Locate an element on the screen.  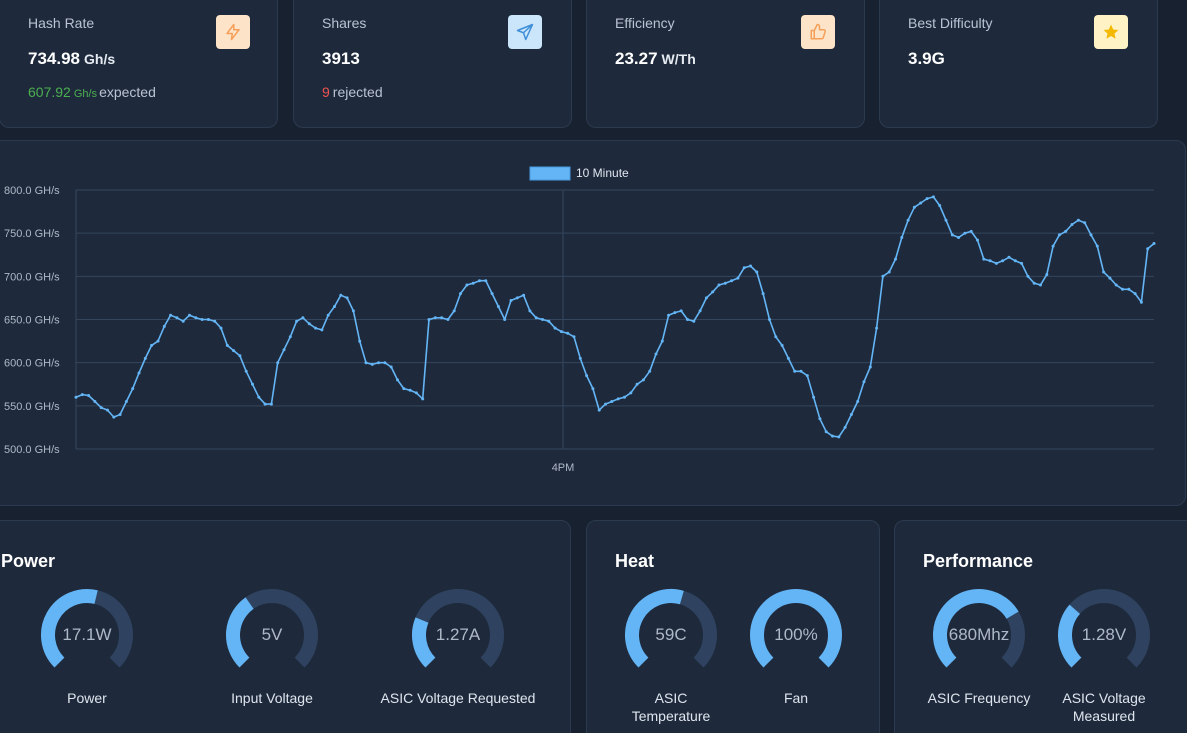
lightning-icon is located at coordinates (233, 32).